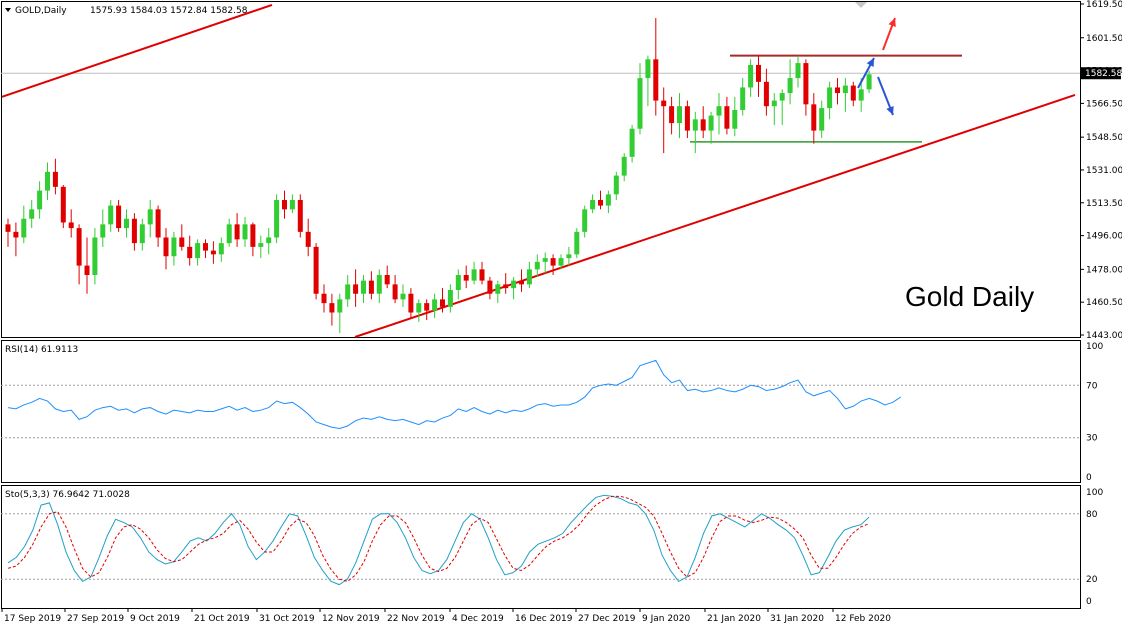 The height and width of the screenshot is (626, 1122). Describe the element at coordinates (892, 22) in the screenshot. I see `bullish-arrow-head` at that location.